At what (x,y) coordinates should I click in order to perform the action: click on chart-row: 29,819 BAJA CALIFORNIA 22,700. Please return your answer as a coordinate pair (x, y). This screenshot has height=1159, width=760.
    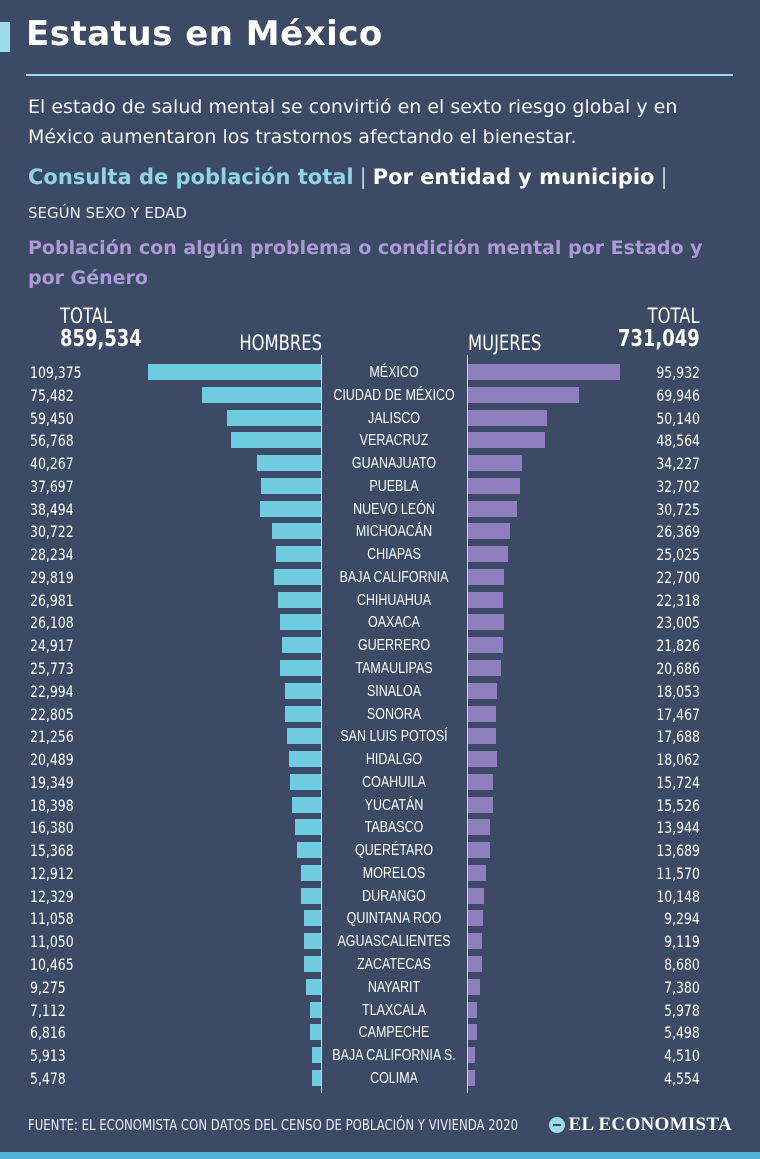
    Looking at the image, I should click on (380, 577).